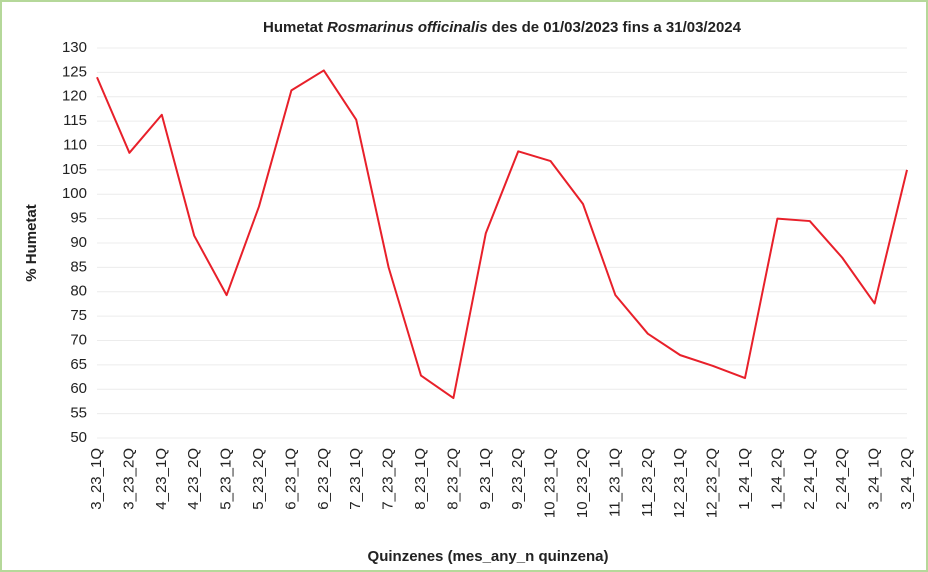 Image resolution: width=928 pixels, height=572 pixels. What do you see at coordinates (161, 479) in the screenshot?
I see `x-tick-label: 4_23_1Q` at bounding box center [161, 479].